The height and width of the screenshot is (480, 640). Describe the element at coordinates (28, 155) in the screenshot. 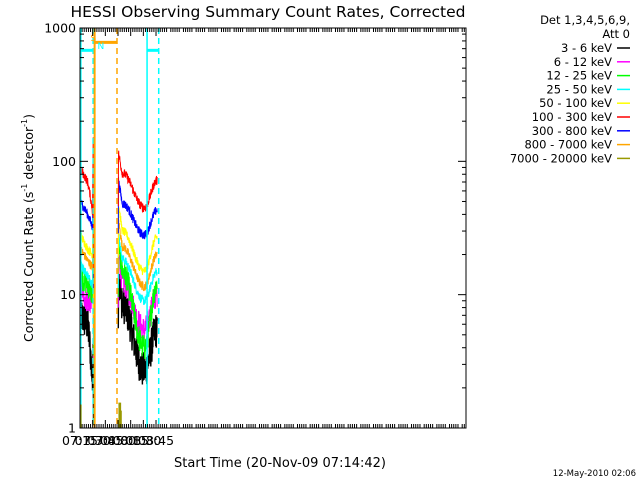

I see `y-axis-label-mid: detector` at that location.